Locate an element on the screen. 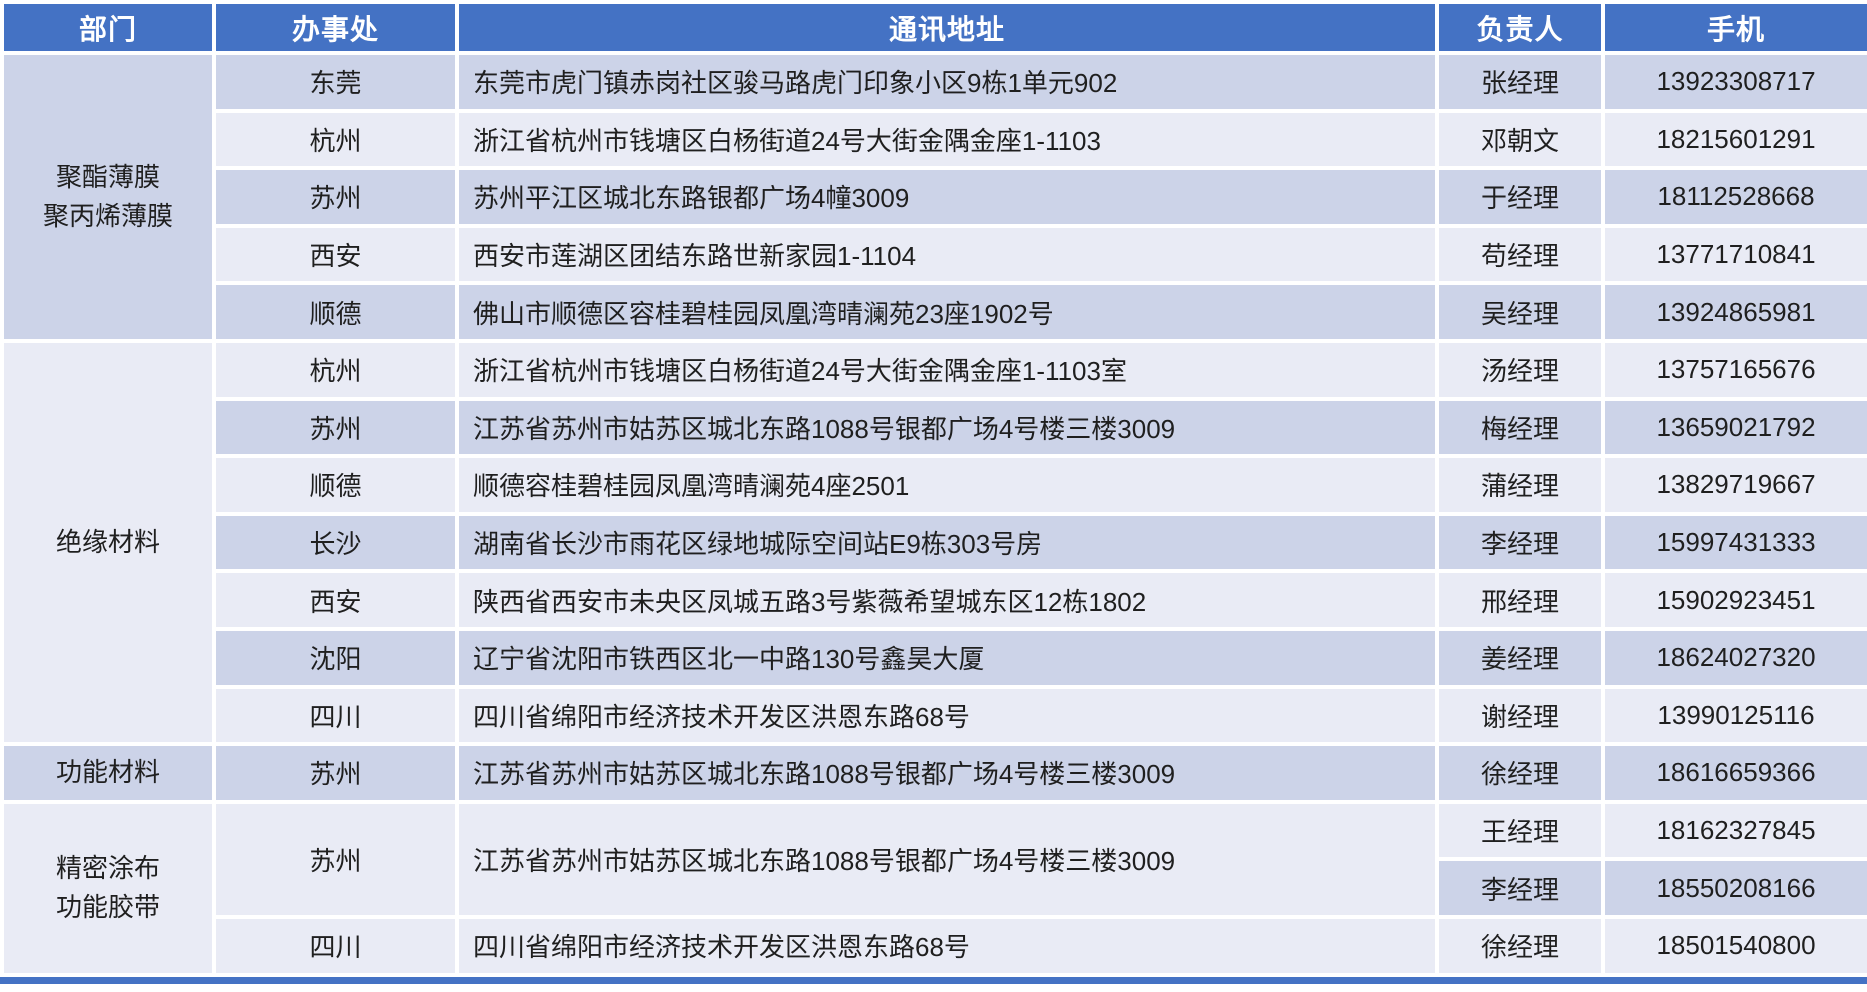 Image resolution: width=1867 pixels, height=992 pixels. manager-cell: 苟经理 is located at coordinates (1520, 254).